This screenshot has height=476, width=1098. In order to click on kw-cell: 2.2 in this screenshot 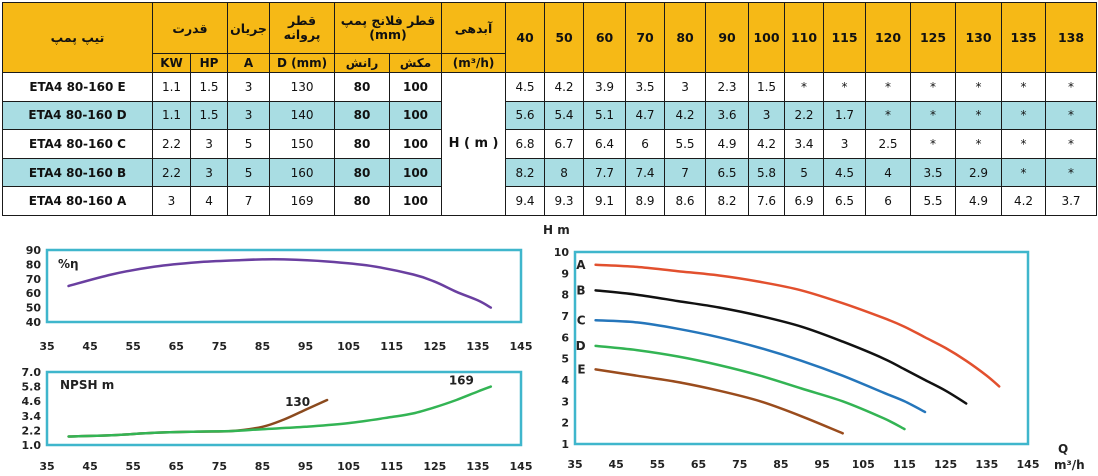, I will do `click(171, 144)`.